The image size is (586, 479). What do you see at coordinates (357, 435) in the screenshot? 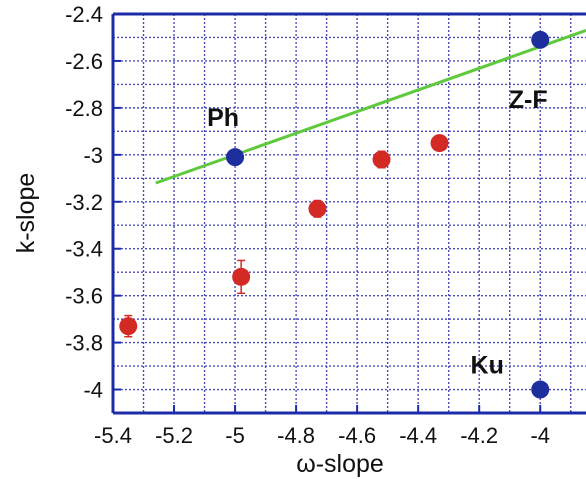
I see `x-tick-label: -4.6` at bounding box center [357, 435].